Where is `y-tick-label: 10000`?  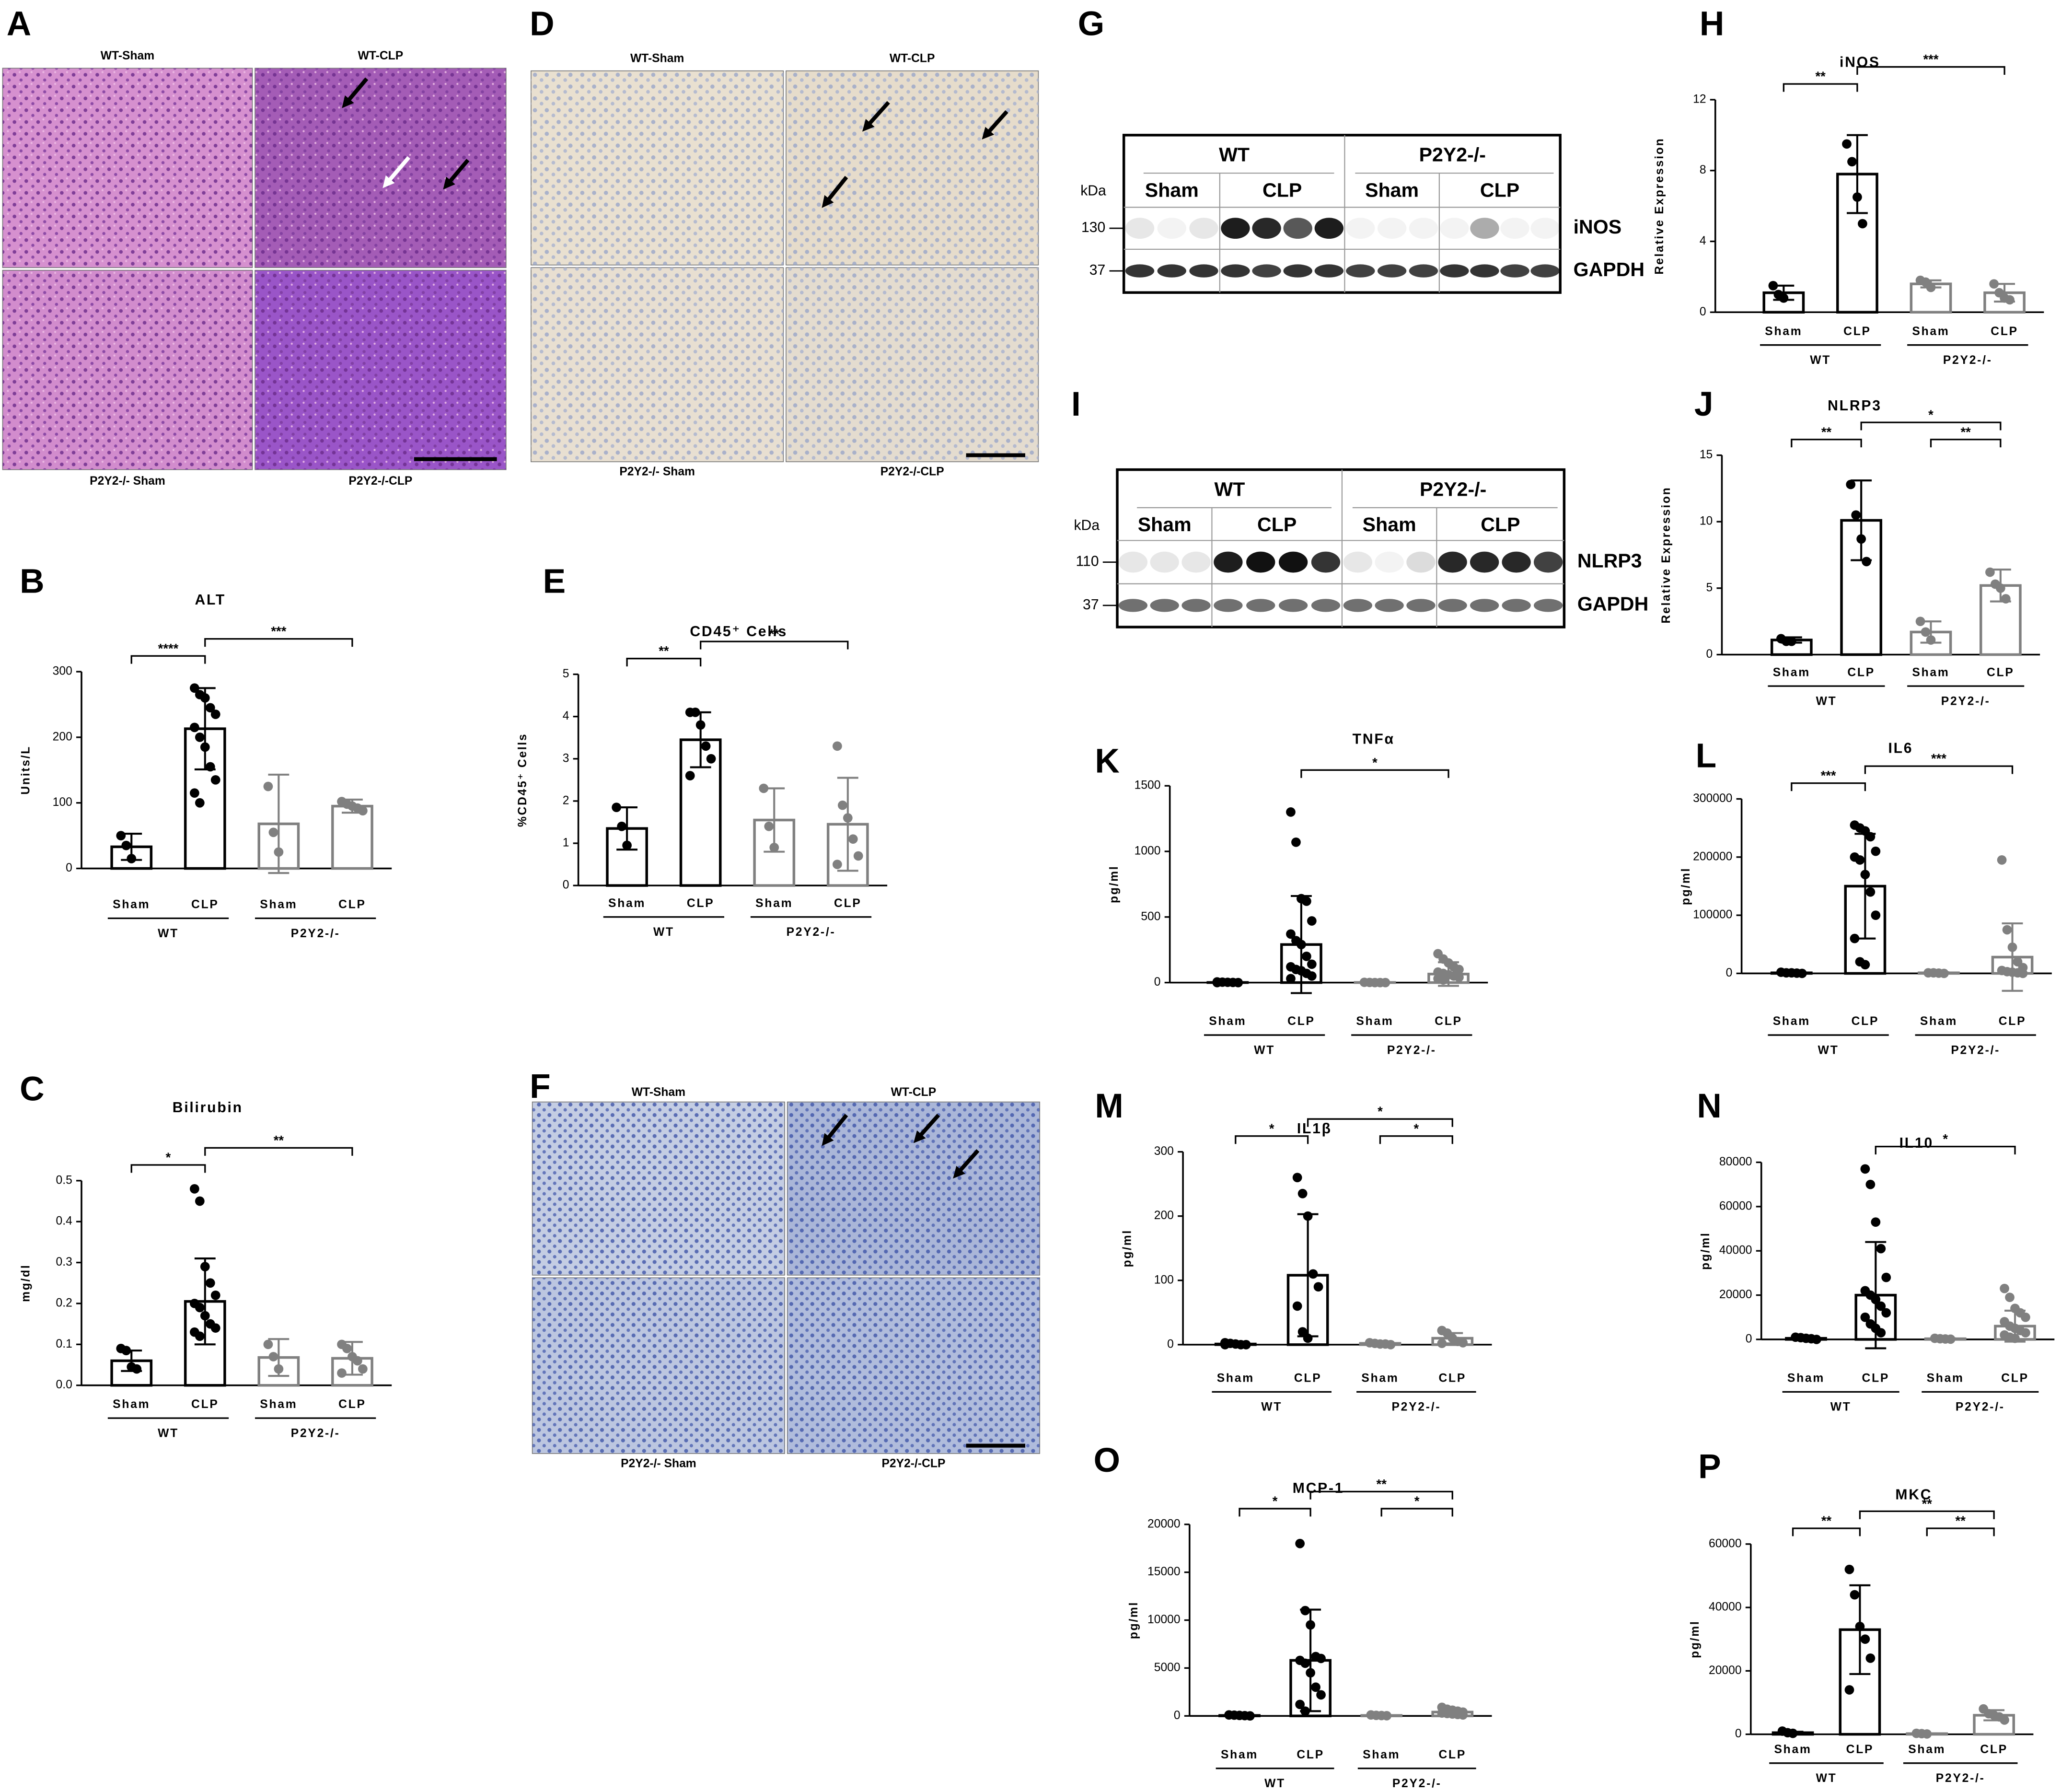
y-tick-label: 10000 is located at coordinates (1164, 1619).